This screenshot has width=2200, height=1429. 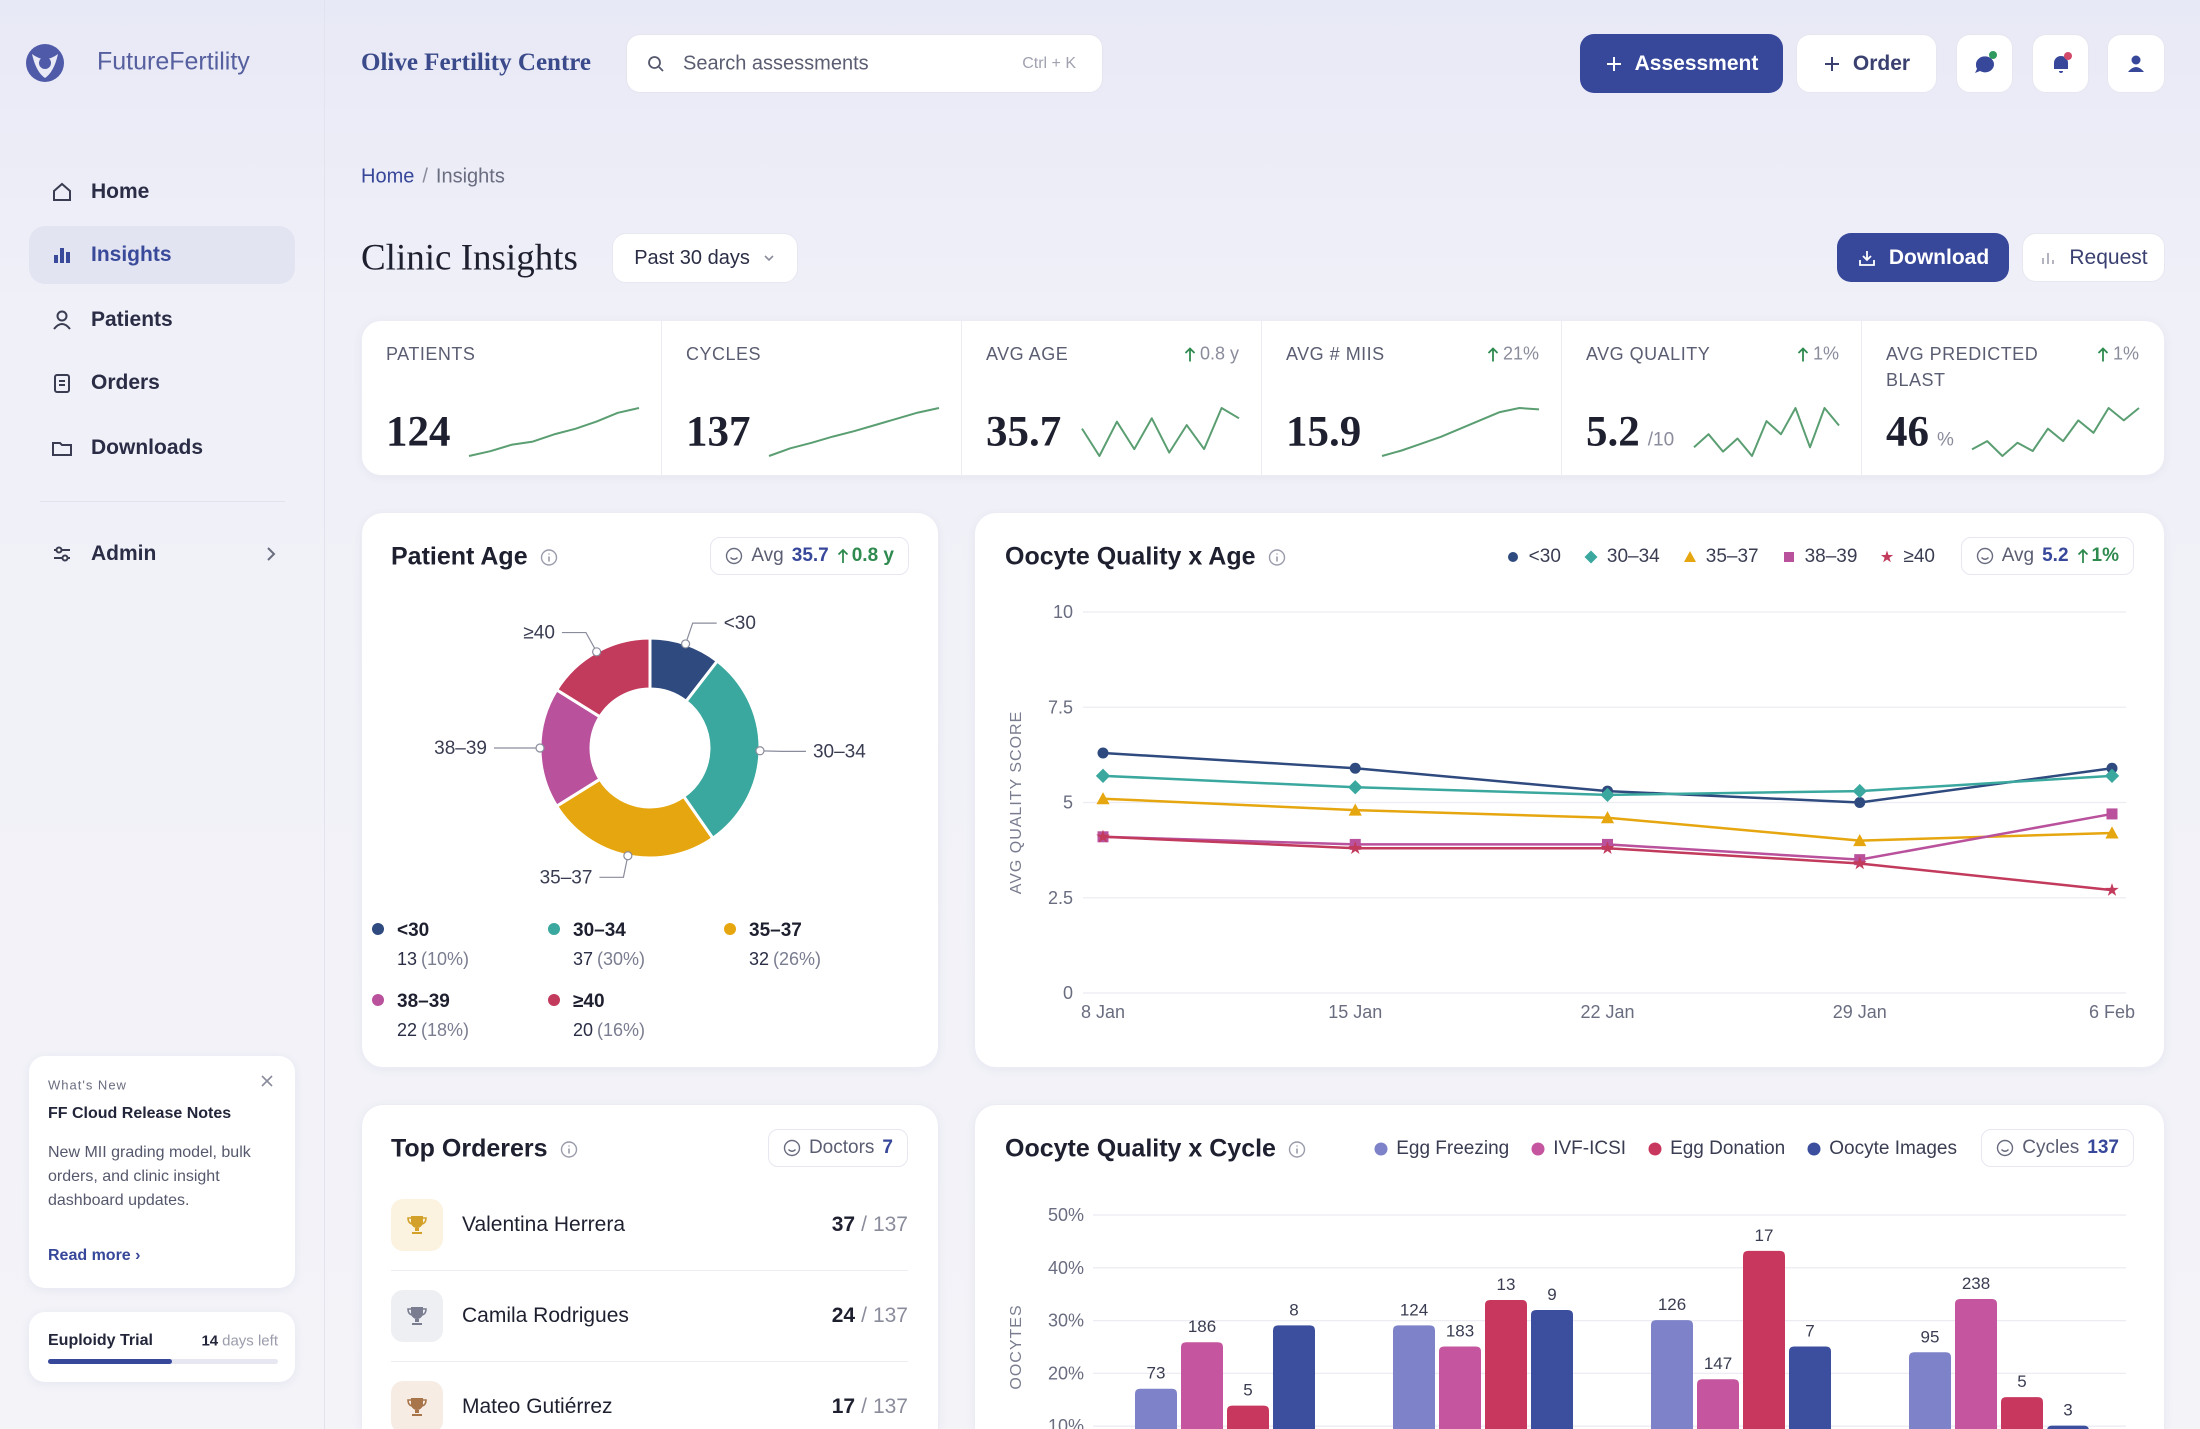 What do you see at coordinates (2060, 63) in the screenshot?
I see `notifications-button` at bounding box center [2060, 63].